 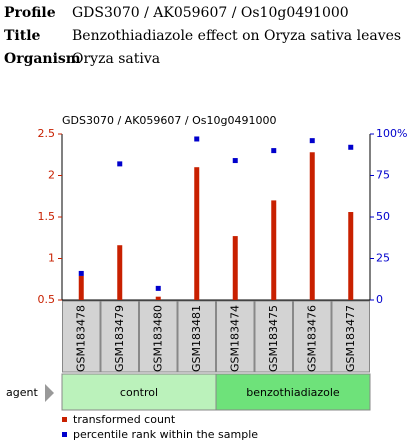 I want to click on y-tick-label: 1, so click(x=51, y=258).